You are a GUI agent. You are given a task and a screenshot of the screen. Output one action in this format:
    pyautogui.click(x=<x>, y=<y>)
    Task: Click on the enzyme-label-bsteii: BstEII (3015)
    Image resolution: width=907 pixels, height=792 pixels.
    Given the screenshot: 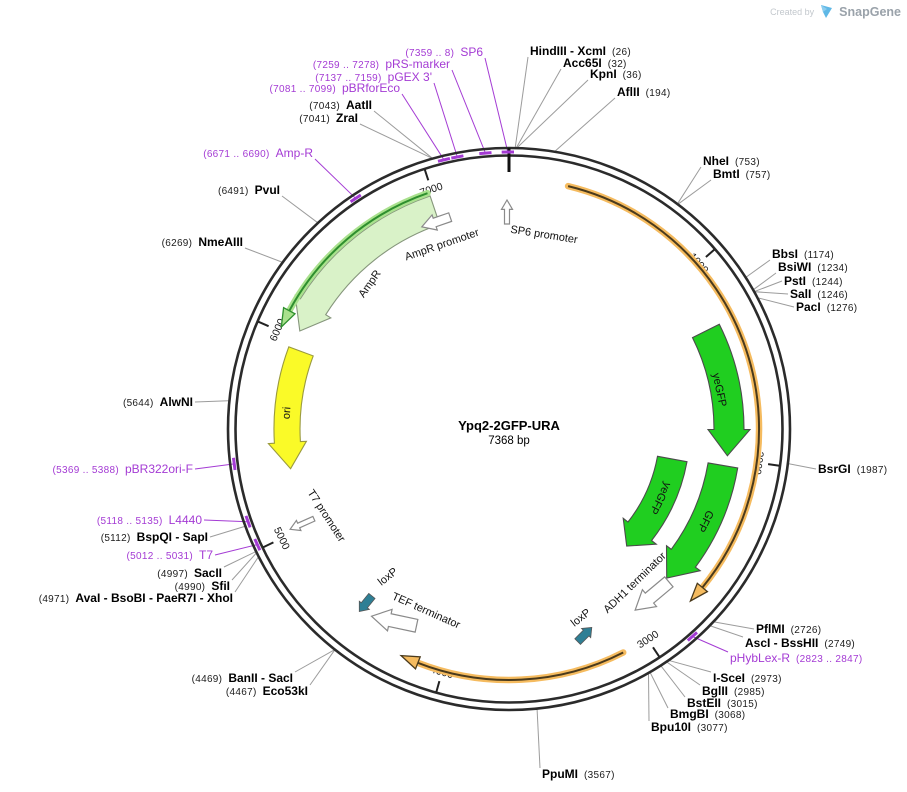 What is the action you would take?
    pyautogui.click(x=722, y=703)
    